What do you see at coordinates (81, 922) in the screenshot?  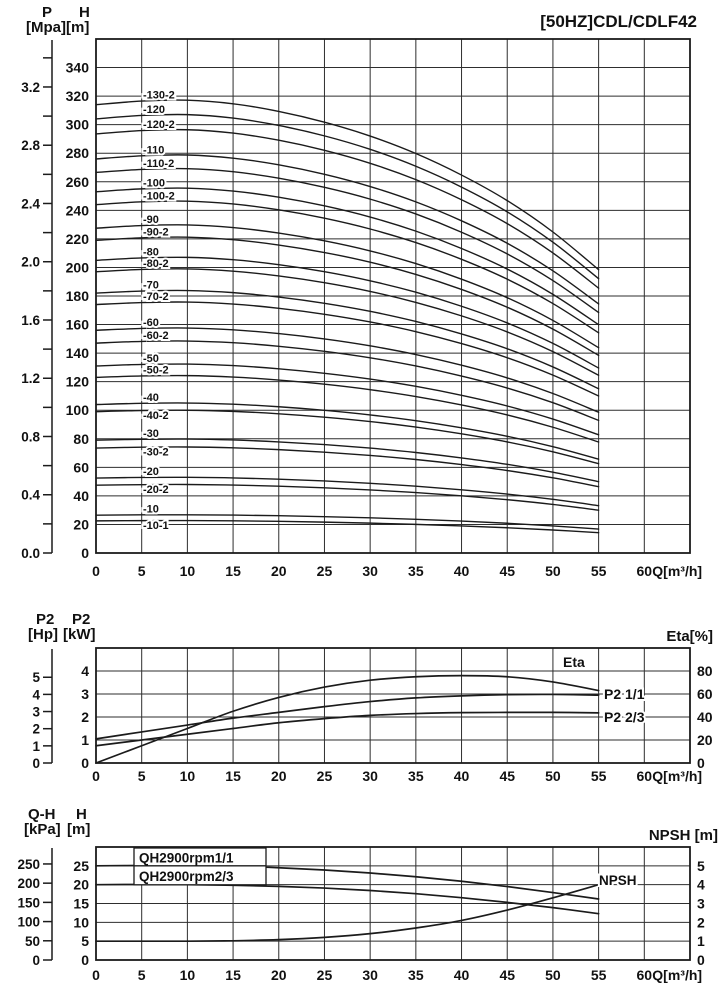 I see `y-tick-label: 10` at bounding box center [81, 922].